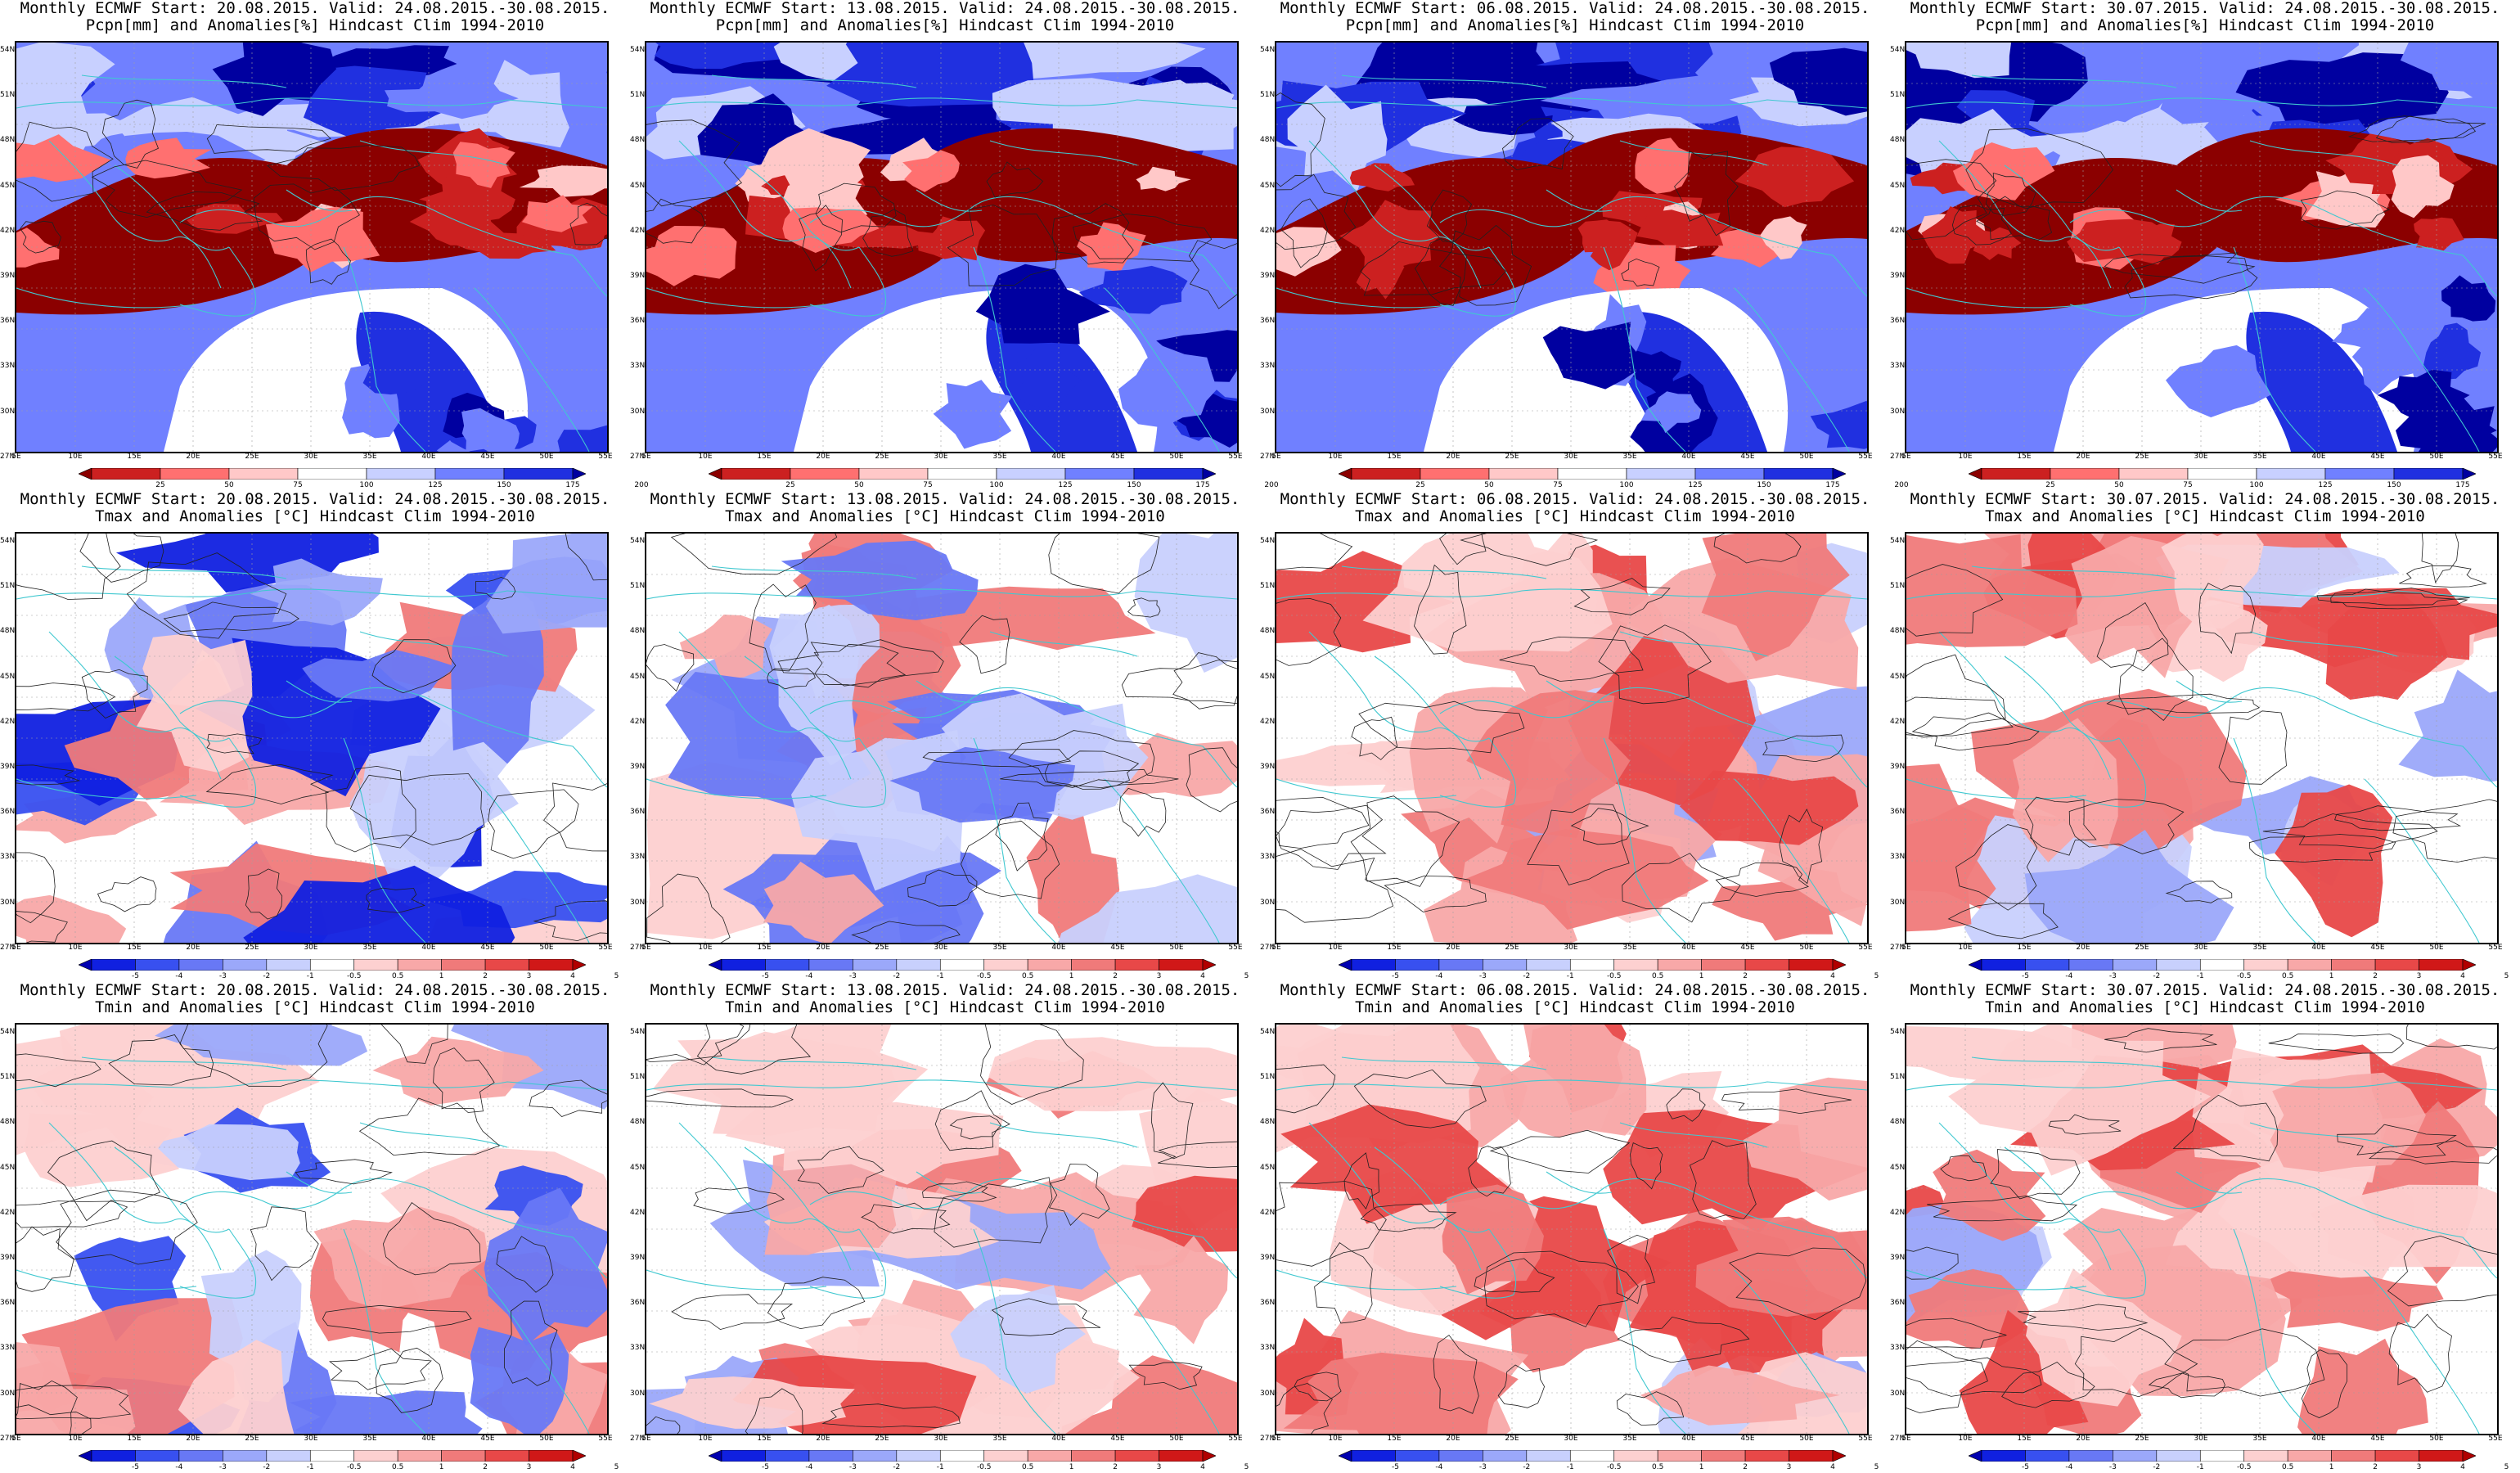  What do you see at coordinates (8, 276) in the screenshot?
I see `lat-tick-label: 39N` at bounding box center [8, 276].